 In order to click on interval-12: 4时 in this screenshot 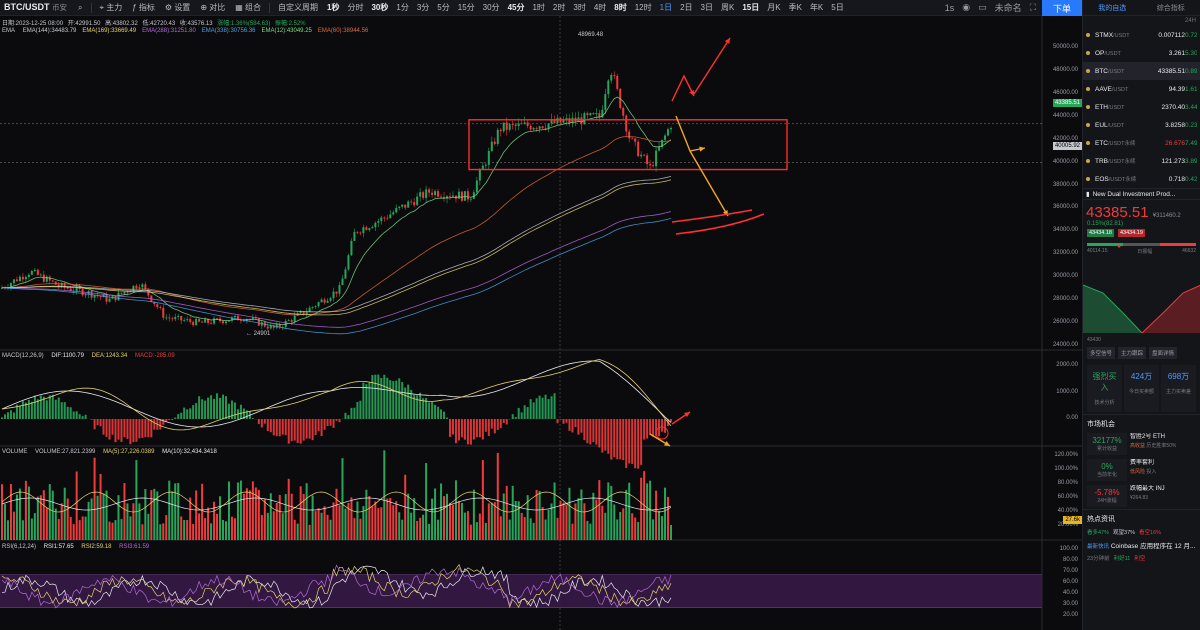, I will do `click(600, 7)`.